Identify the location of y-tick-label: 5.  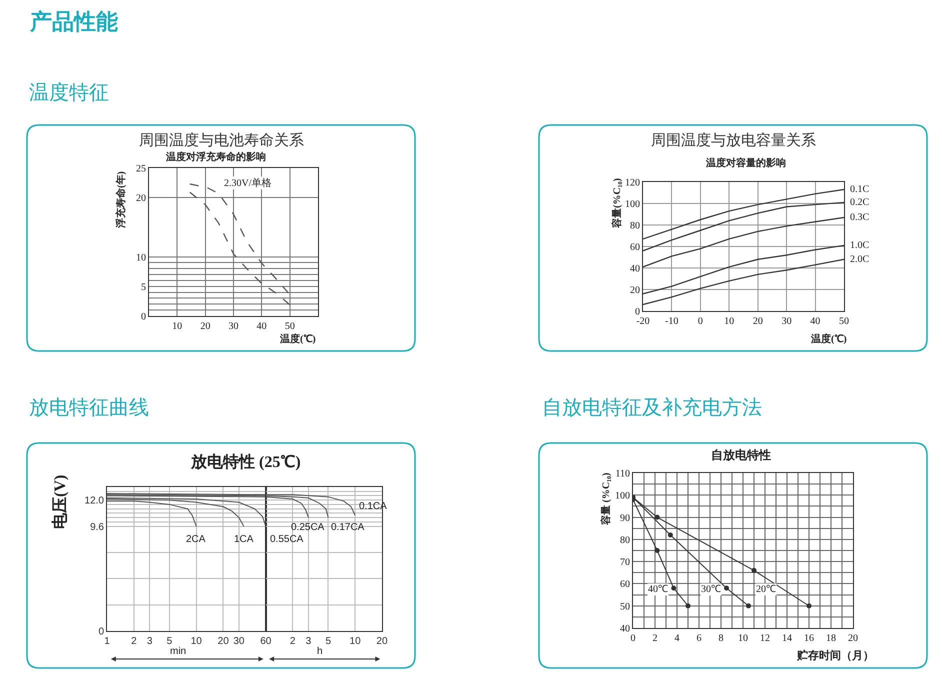
(143, 287).